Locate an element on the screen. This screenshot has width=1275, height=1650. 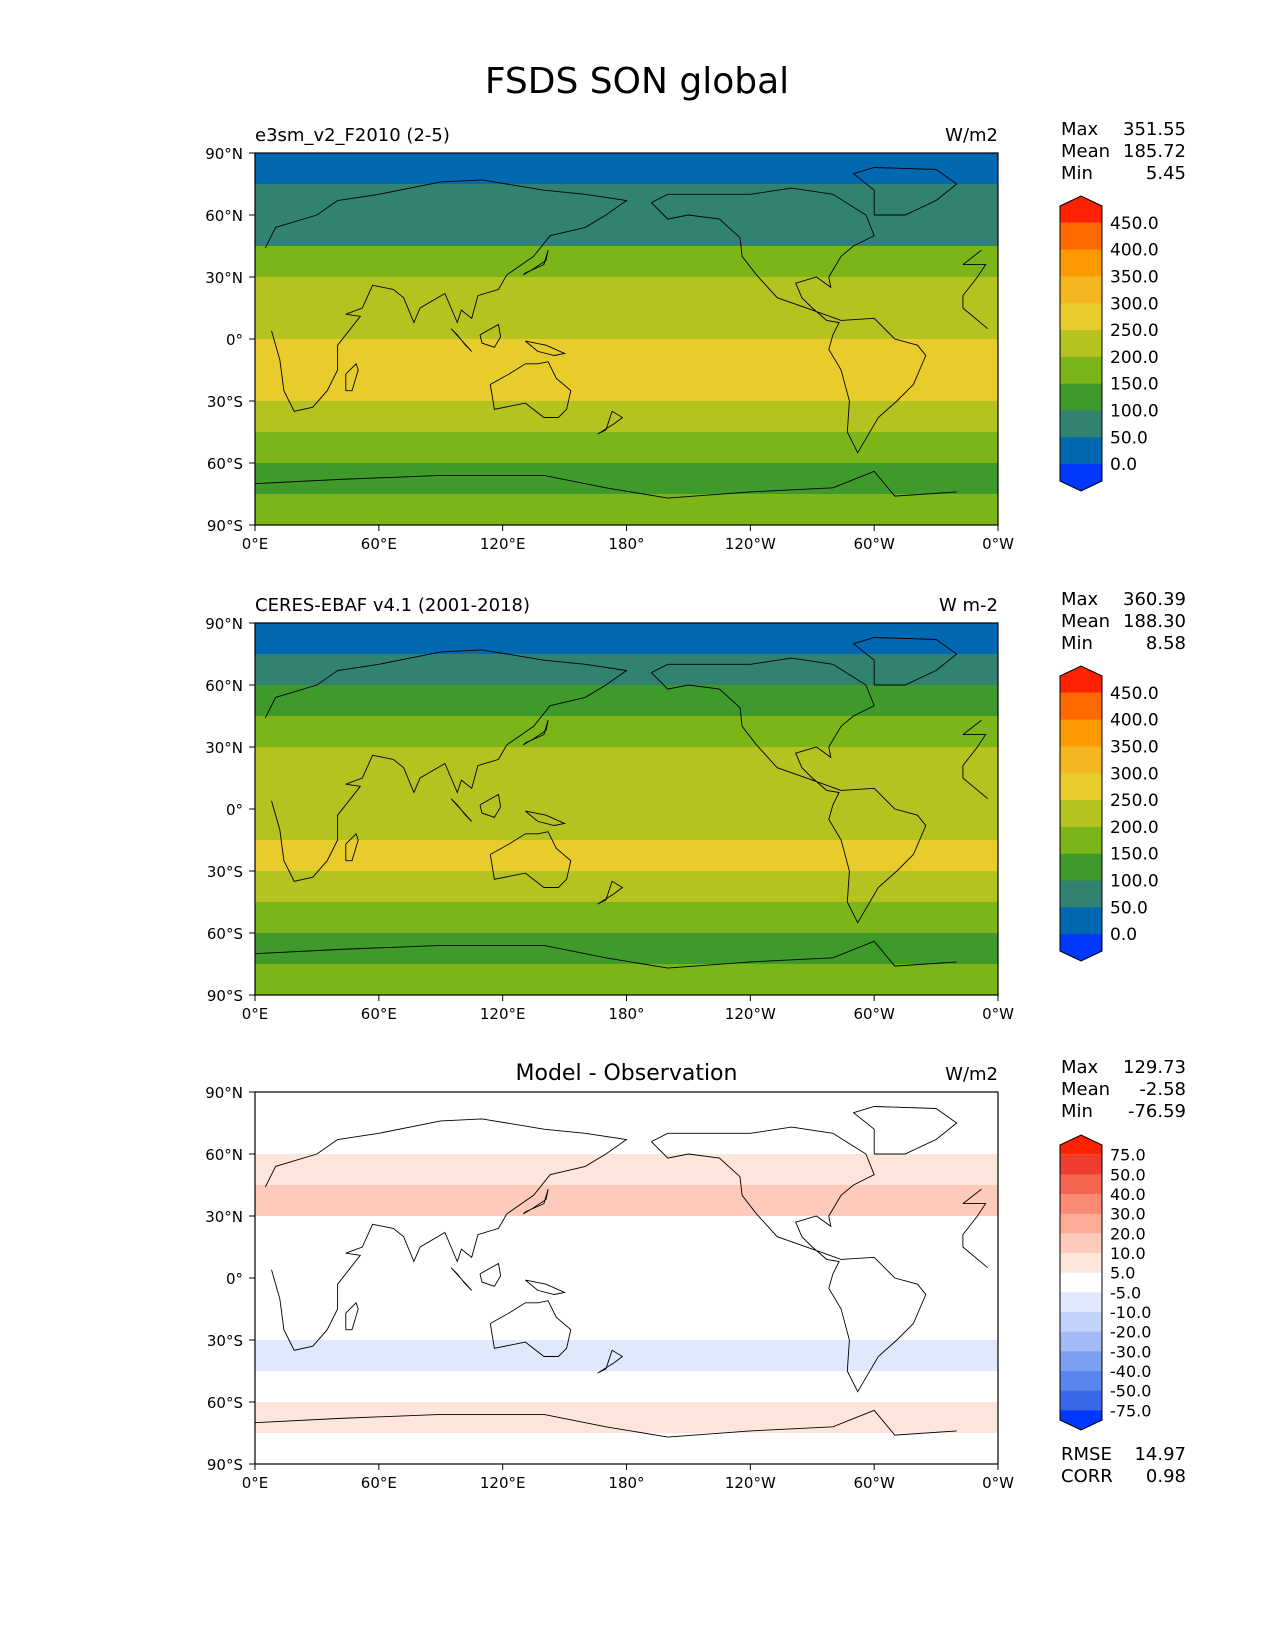
panel-units: W/m2 is located at coordinates (971, 1074).